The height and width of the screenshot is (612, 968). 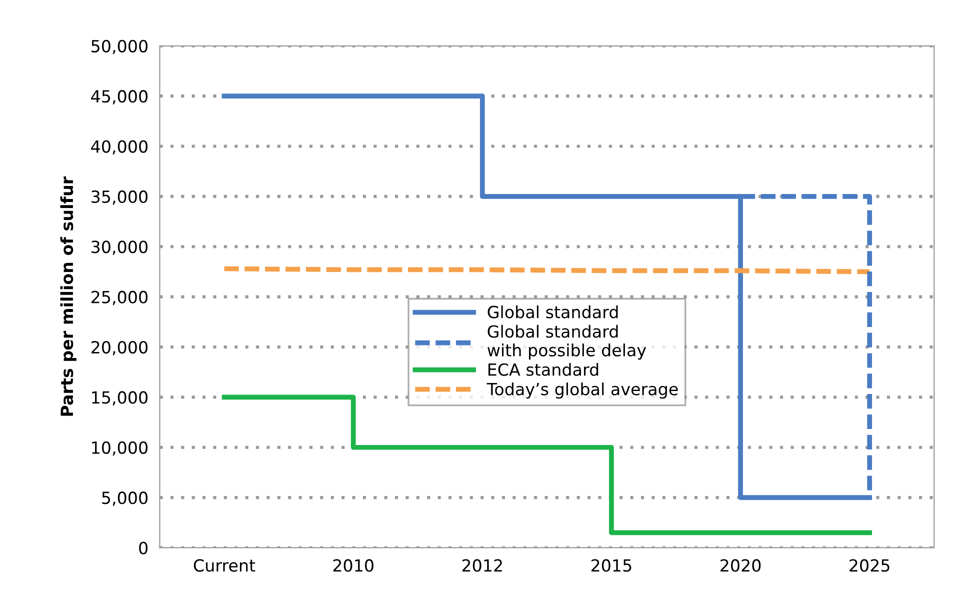 What do you see at coordinates (120, 348) in the screenshot?
I see `y-tick-label: 20,000` at bounding box center [120, 348].